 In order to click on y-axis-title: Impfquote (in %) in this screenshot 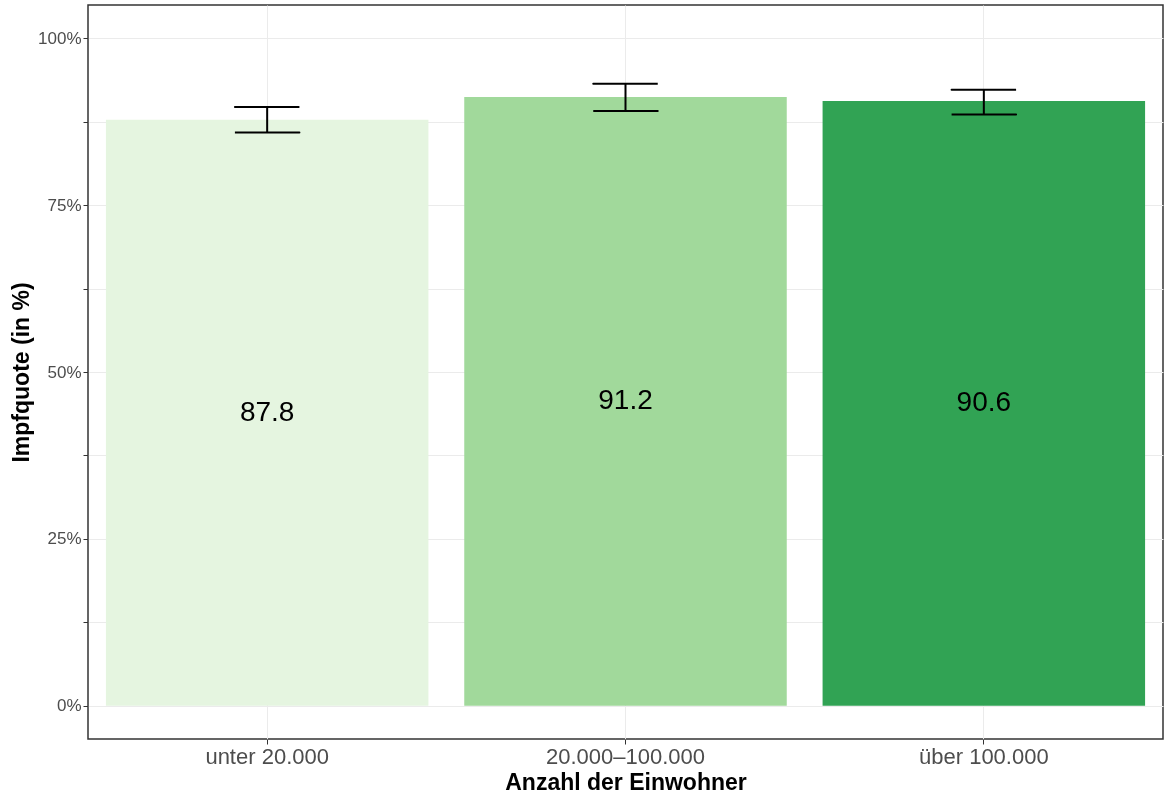, I will do `click(21, 372)`.